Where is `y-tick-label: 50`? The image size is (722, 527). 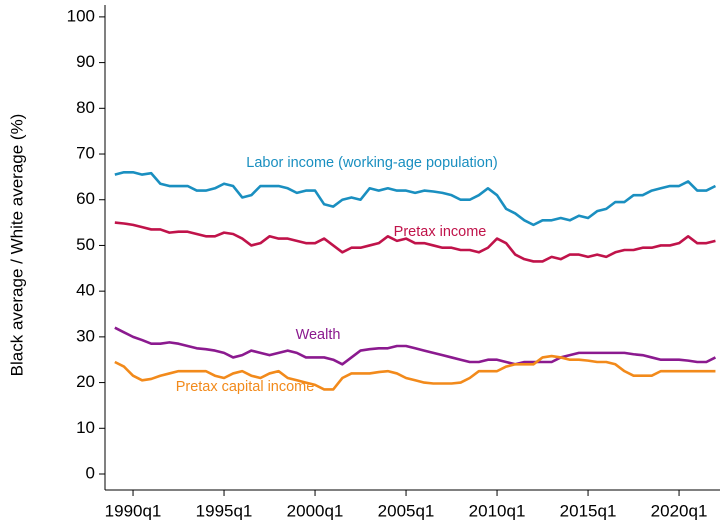
y-tick-label: 50 is located at coordinates (85, 244).